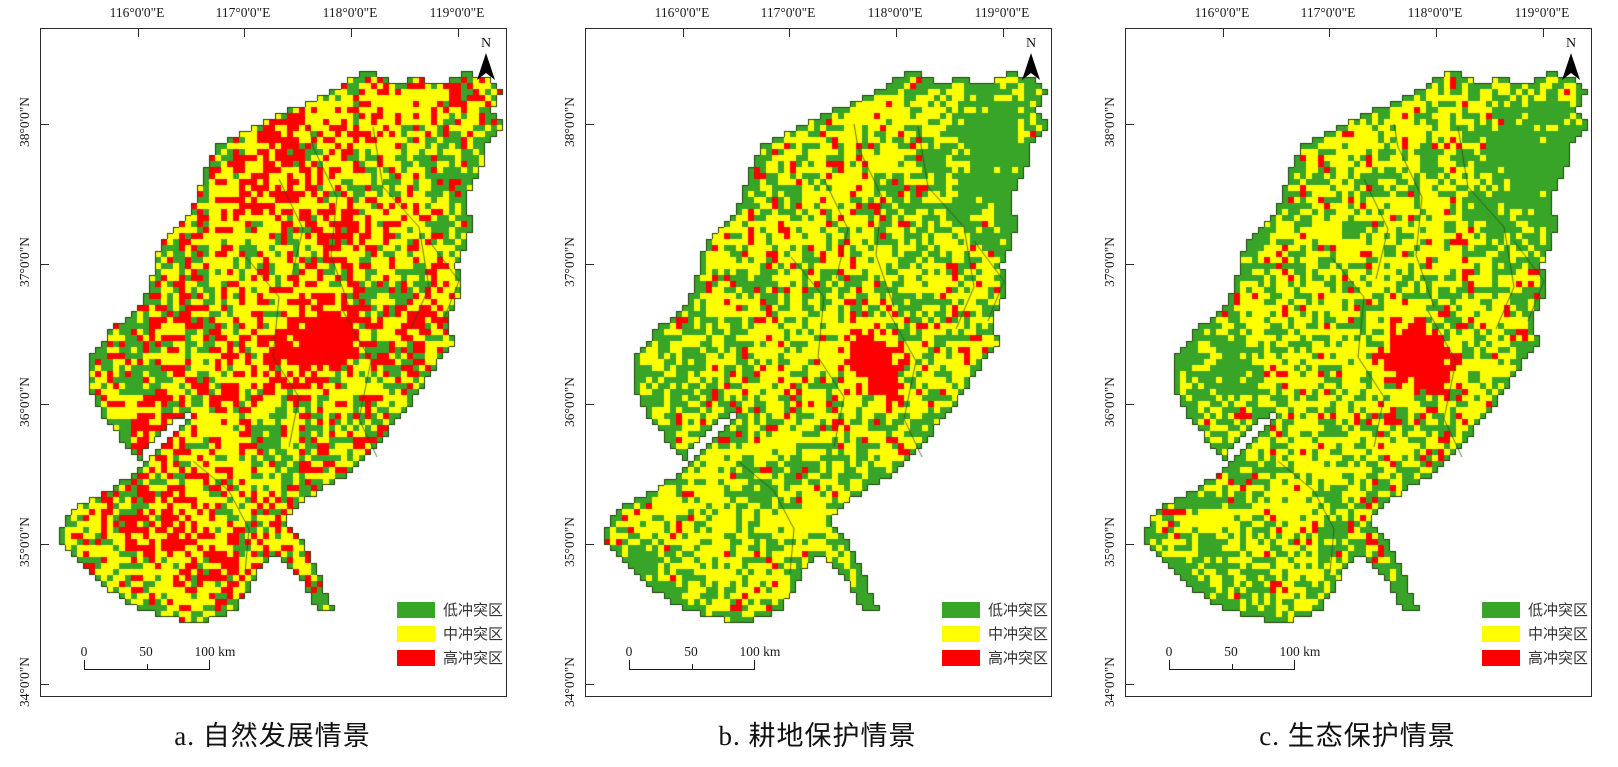 The image size is (1618, 767). I want to click on legend-c: 低冲突区中冲突区高冲突区, so click(1536, 637).